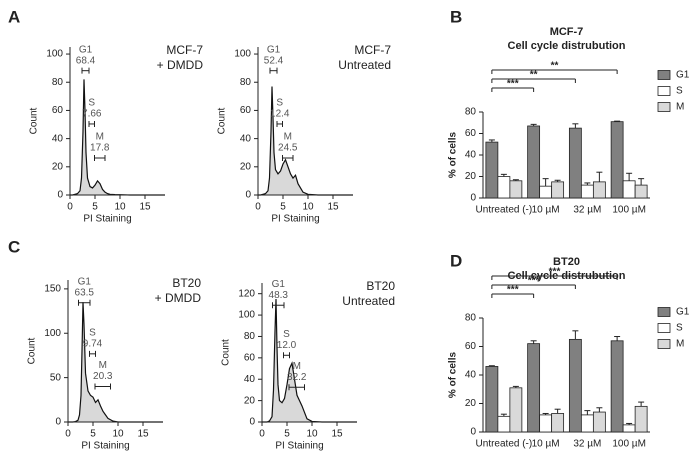 Image resolution: width=700 pixels, height=467 pixels. What do you see at coordinates (380, 286) in the screenshot?
I see `histogram-title: BT20` at bounding box center [380, 286].